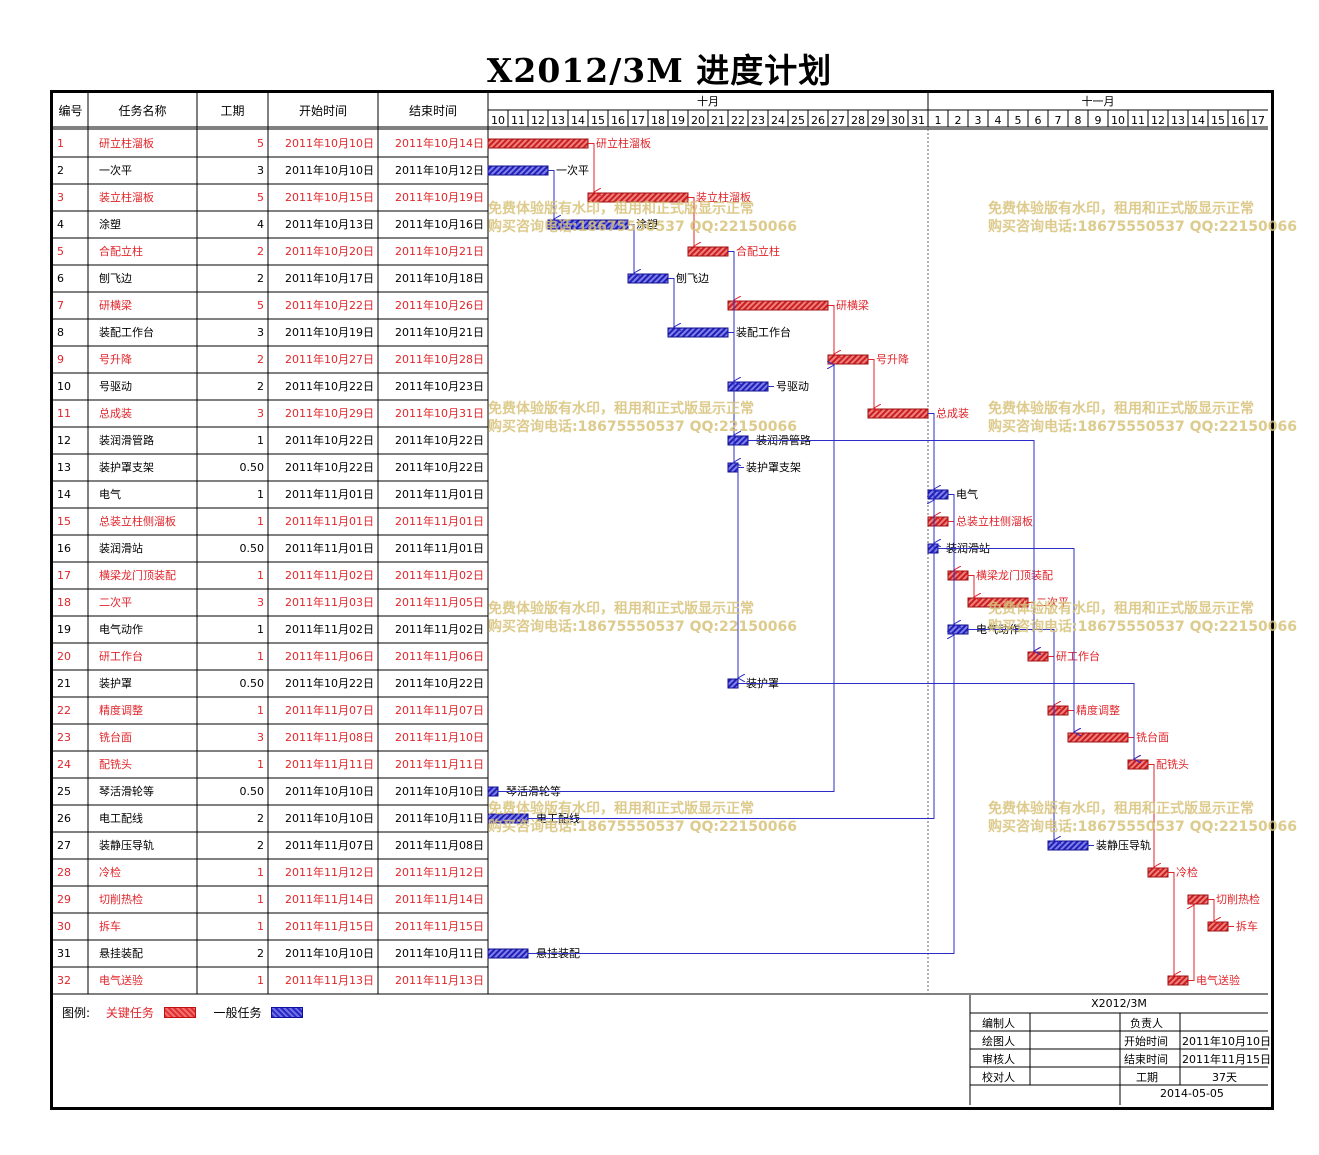 This screenshot has width=1319, height=1155. What do you see at coordinates (64, 710) in the screenshot?
I see `task-id: 22` at bounding box center [64, 710].